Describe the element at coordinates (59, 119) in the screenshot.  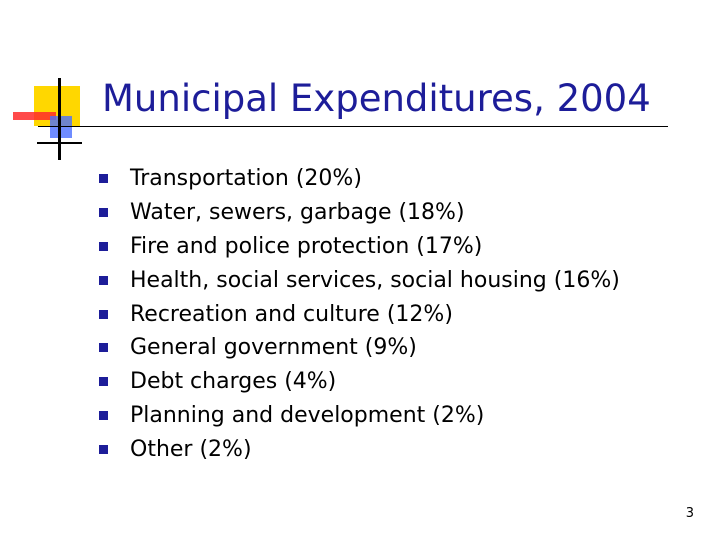
I see `logo-vertical-line` at that location.